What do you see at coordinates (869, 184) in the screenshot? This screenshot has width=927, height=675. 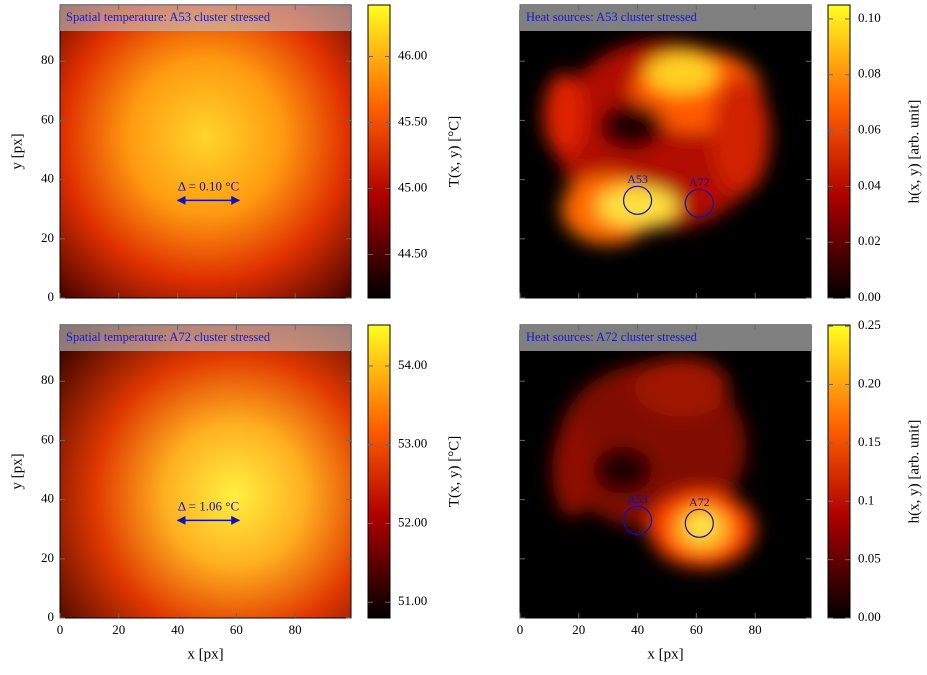 I see `colorbar-tick-label: 0.04` at bounding box center [869, 184].